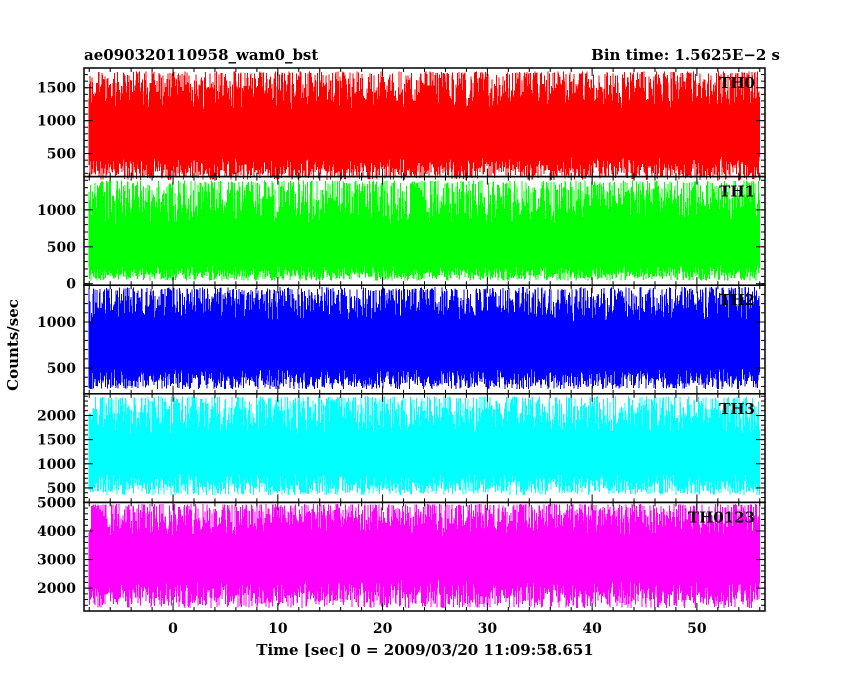  What do you see at coordinates (424, 556) in the screenshot?
I see `series-th0123` at bounding box center [424, 556].